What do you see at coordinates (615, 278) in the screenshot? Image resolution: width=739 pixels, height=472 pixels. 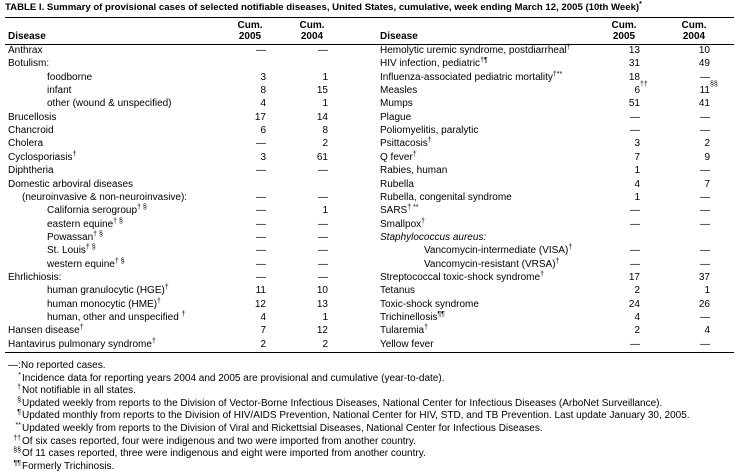 I see `cell-c2005: 17` at bounding box center [615, 278].